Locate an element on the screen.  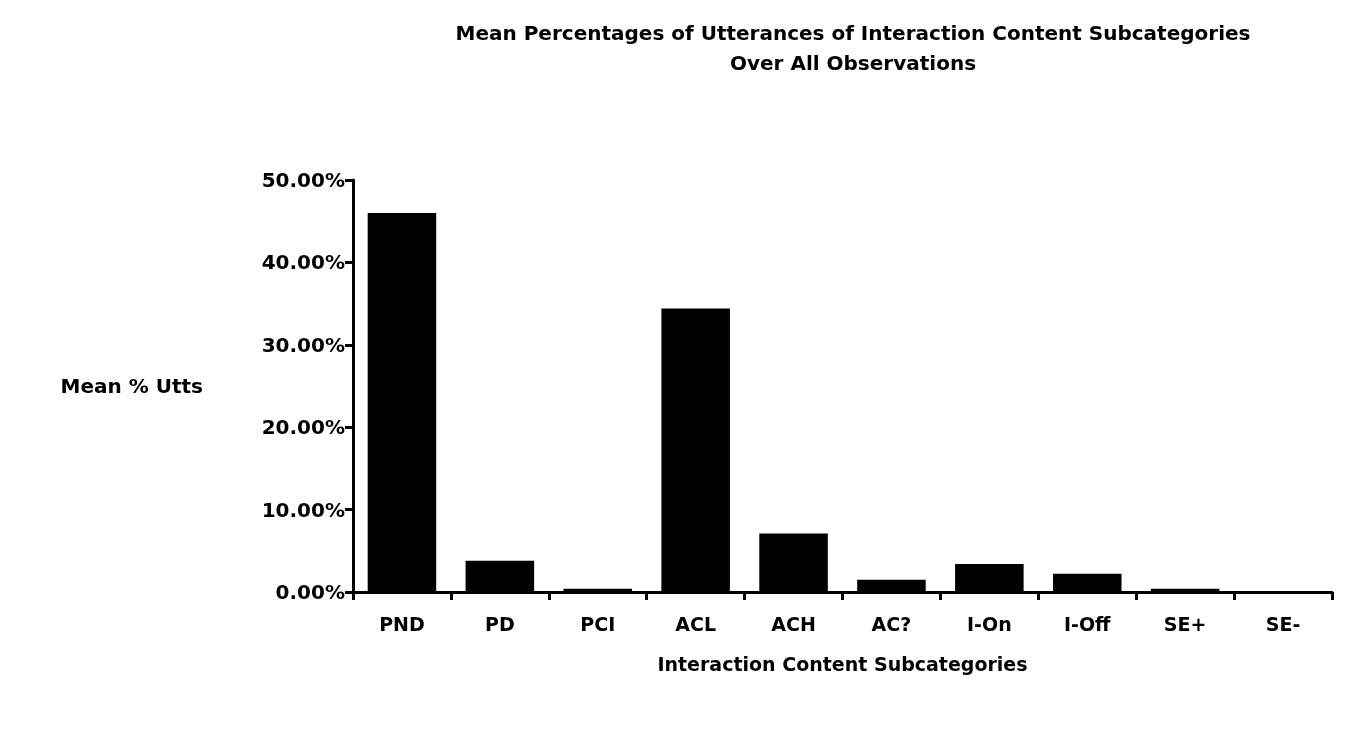
x-tick-label: PND is located at coordinates (402, 623).